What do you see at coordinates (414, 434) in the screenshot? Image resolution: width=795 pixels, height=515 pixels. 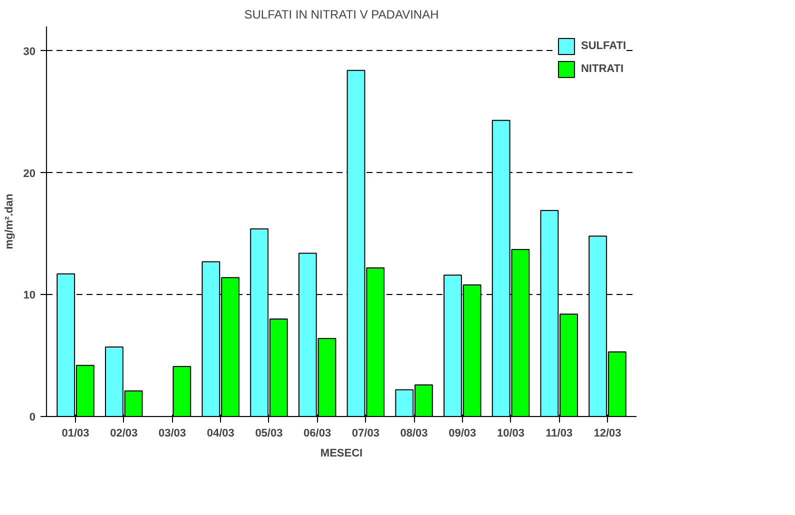 I see `x-tick-label: 08/03` at bounding box center [414, 434].